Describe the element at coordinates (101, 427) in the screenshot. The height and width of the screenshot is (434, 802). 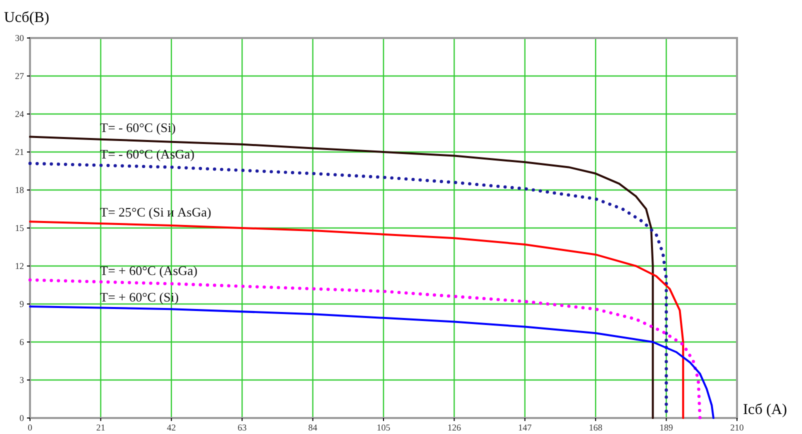
I see `x-tick-label: 21` at that location.